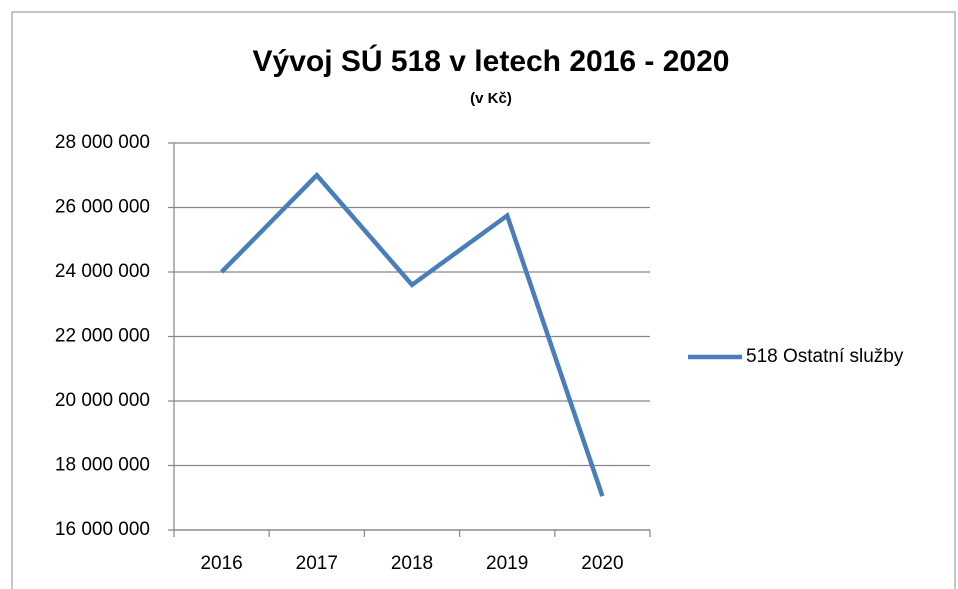 This screenshot has height=589, width=958. I want to click on y-tick-label: 20 000 000, so click(102, 400).